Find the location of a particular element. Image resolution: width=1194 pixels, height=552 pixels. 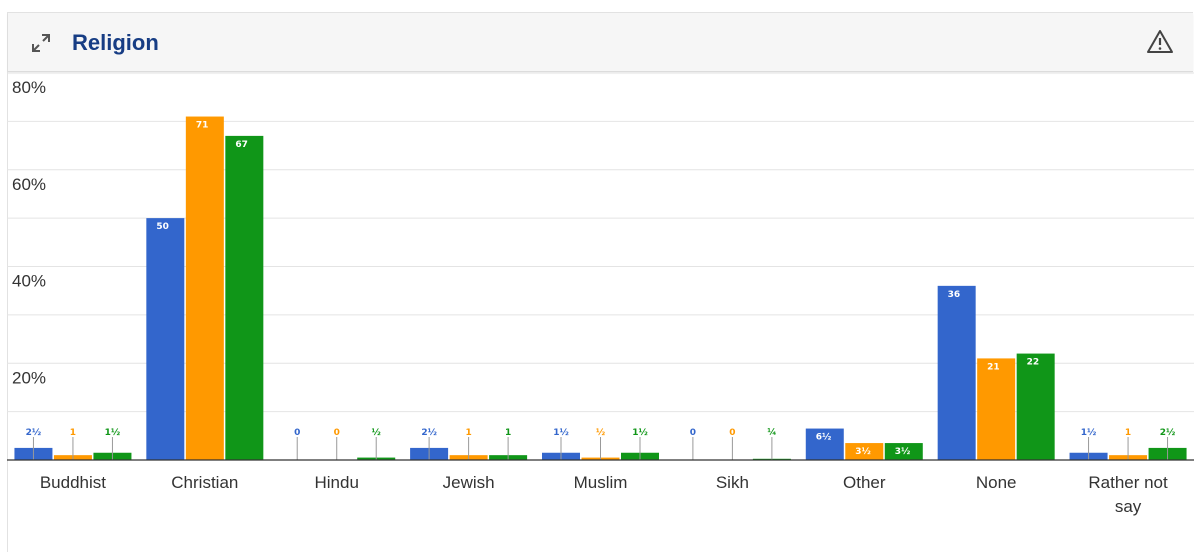

x-tick-label: Buddhist is located at coordinates (73, 482).